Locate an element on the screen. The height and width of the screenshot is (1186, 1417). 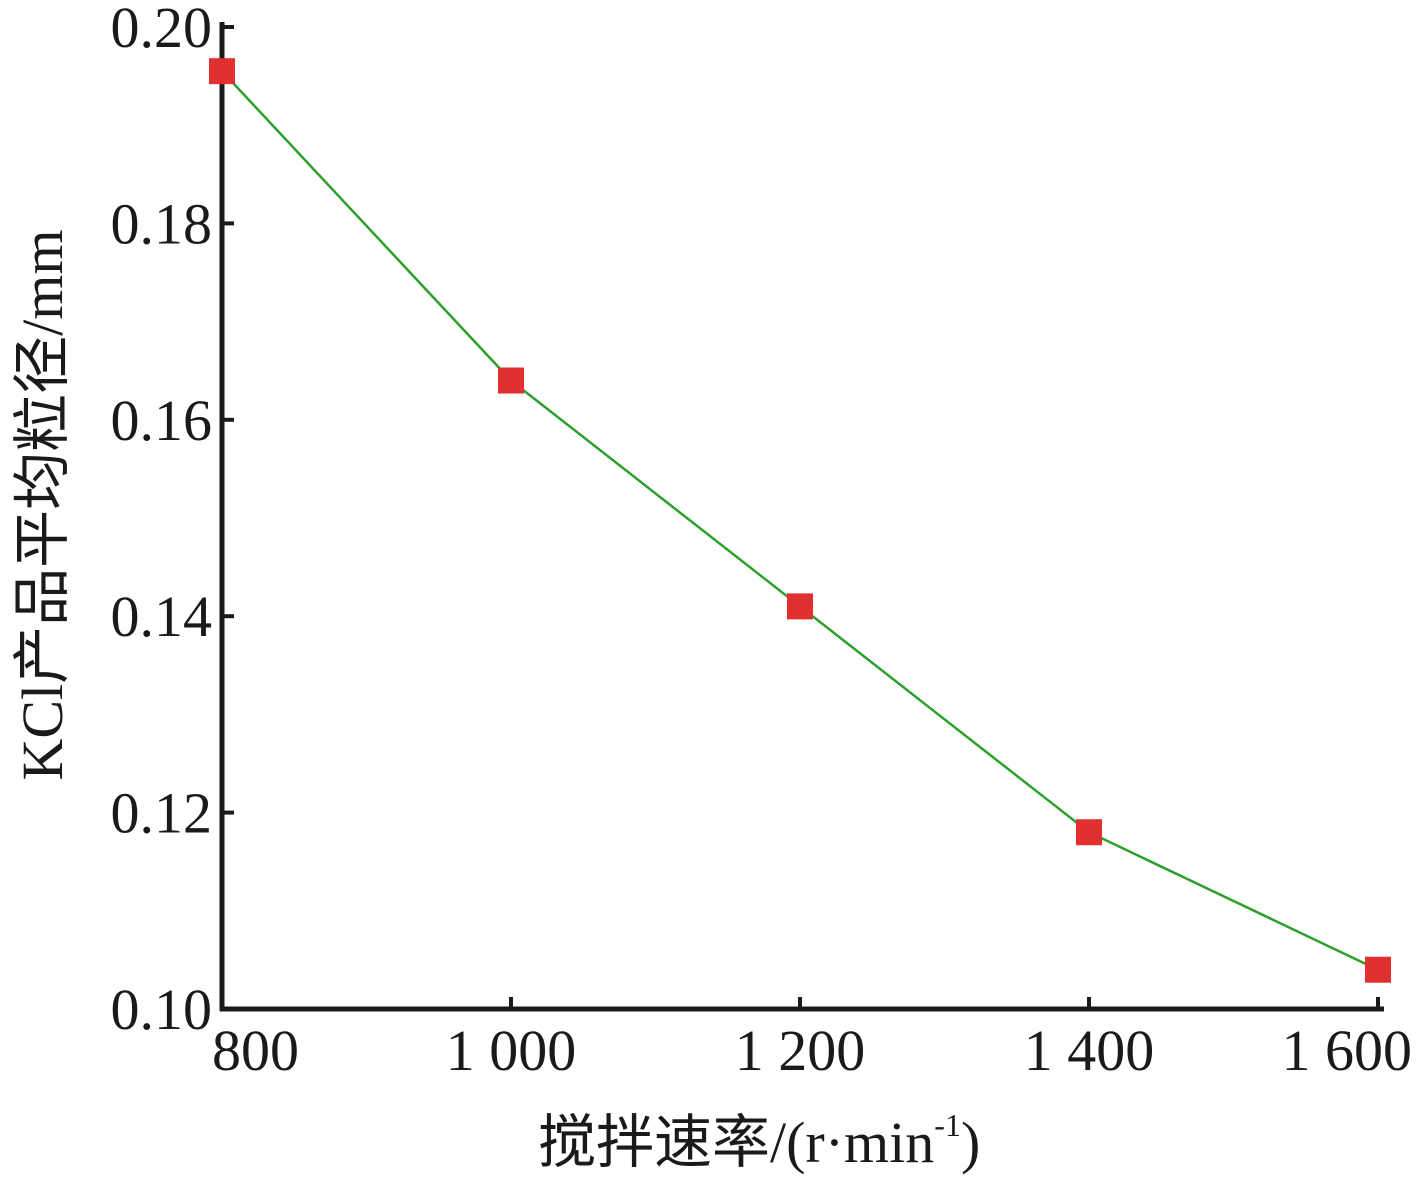
x-tick-label: 1 000 is located at coordinates (511, 1050).